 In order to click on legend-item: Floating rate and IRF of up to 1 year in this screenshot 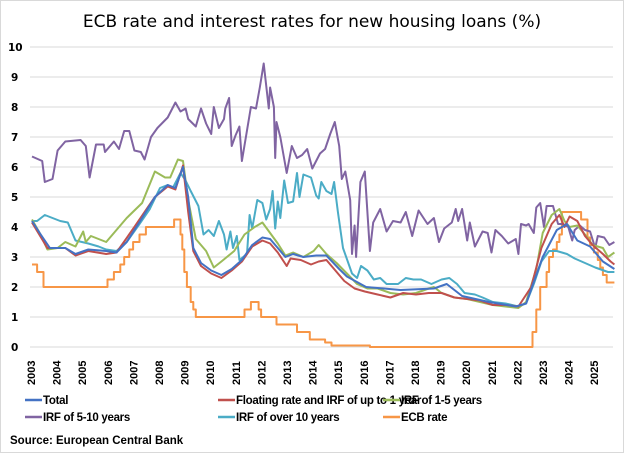, I will do `click(320, 401)`.